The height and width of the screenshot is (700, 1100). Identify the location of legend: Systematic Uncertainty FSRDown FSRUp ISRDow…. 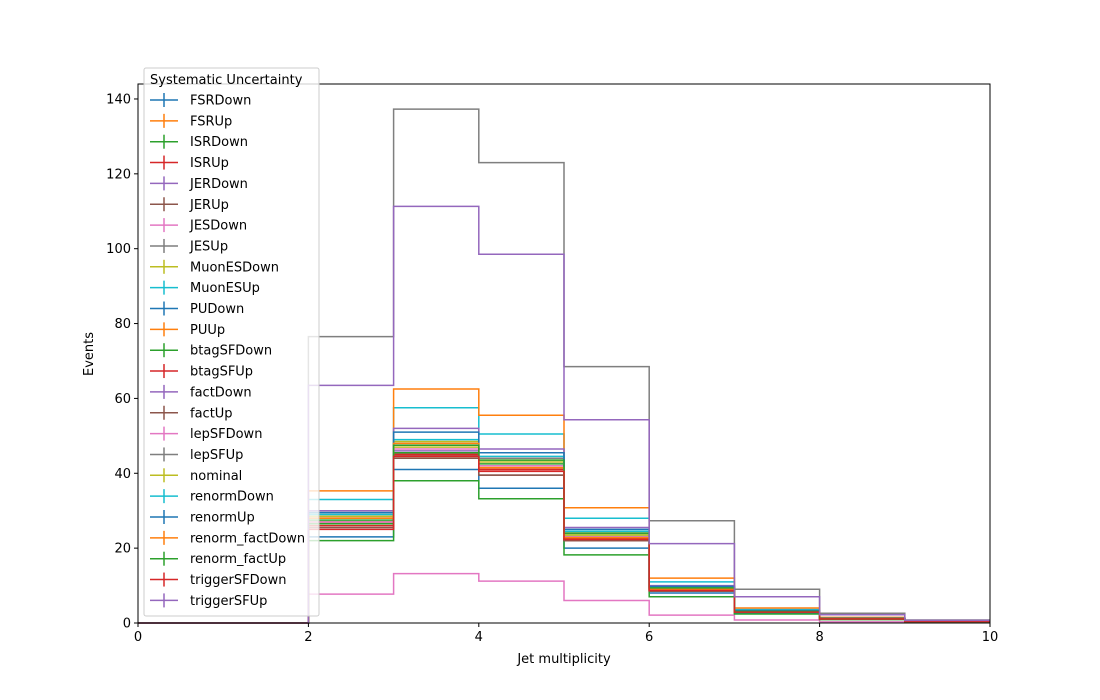
(231, 342).